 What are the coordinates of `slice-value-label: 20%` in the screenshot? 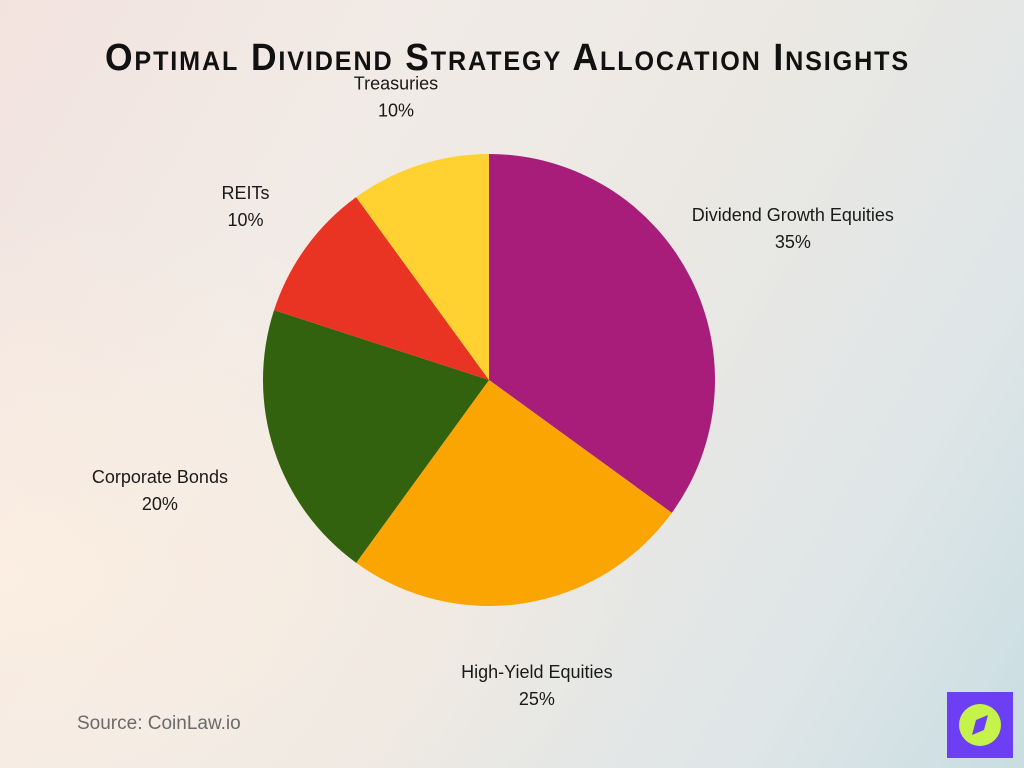 It's located at (160, 504).